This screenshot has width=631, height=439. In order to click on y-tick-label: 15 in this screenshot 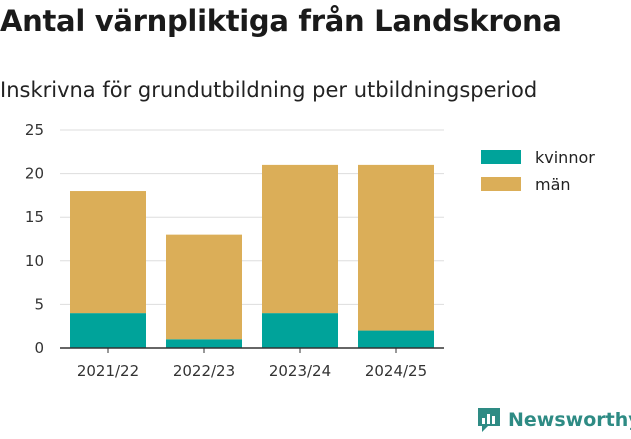, I will do `click(34, 217)`.